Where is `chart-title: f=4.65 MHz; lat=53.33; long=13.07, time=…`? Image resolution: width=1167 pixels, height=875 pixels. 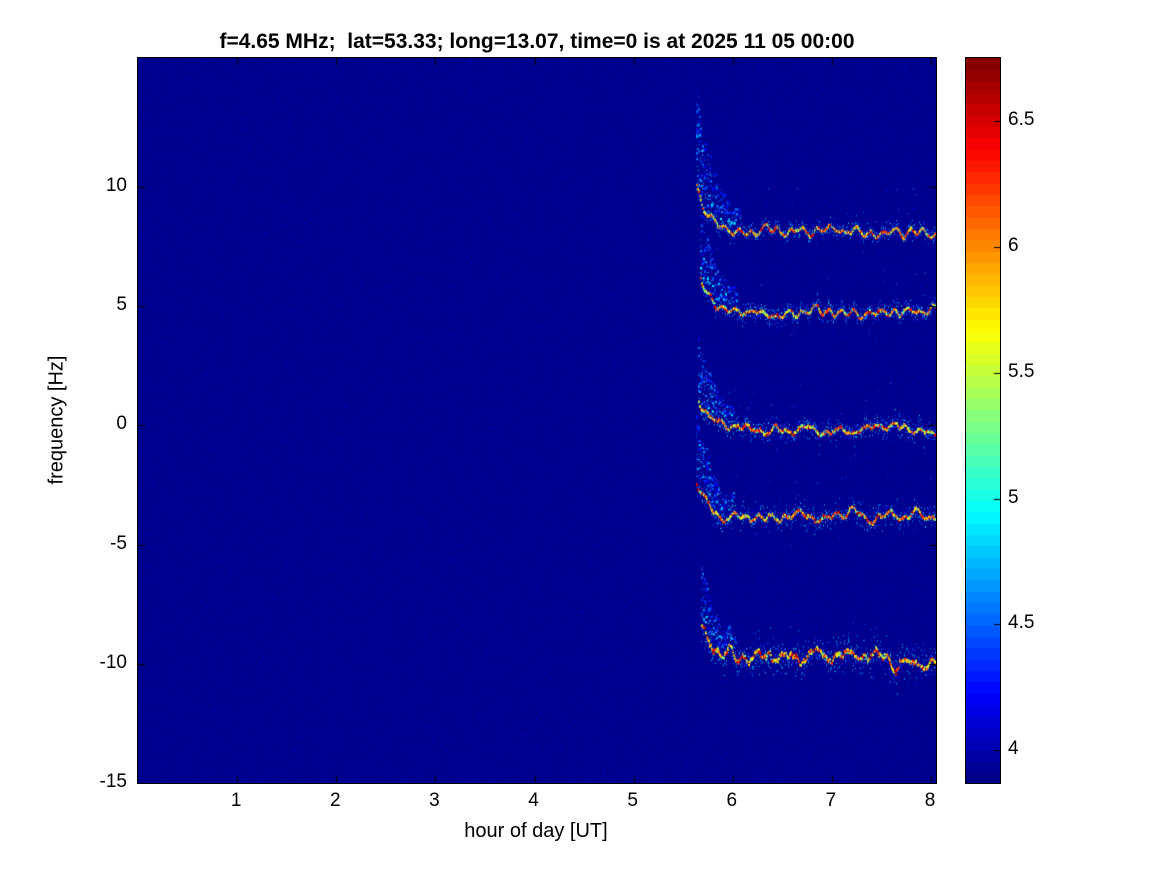
chart-title: f=4.65 MHz; lat=53.33; long=13.07, time=… is located at coordinates (537, 41).